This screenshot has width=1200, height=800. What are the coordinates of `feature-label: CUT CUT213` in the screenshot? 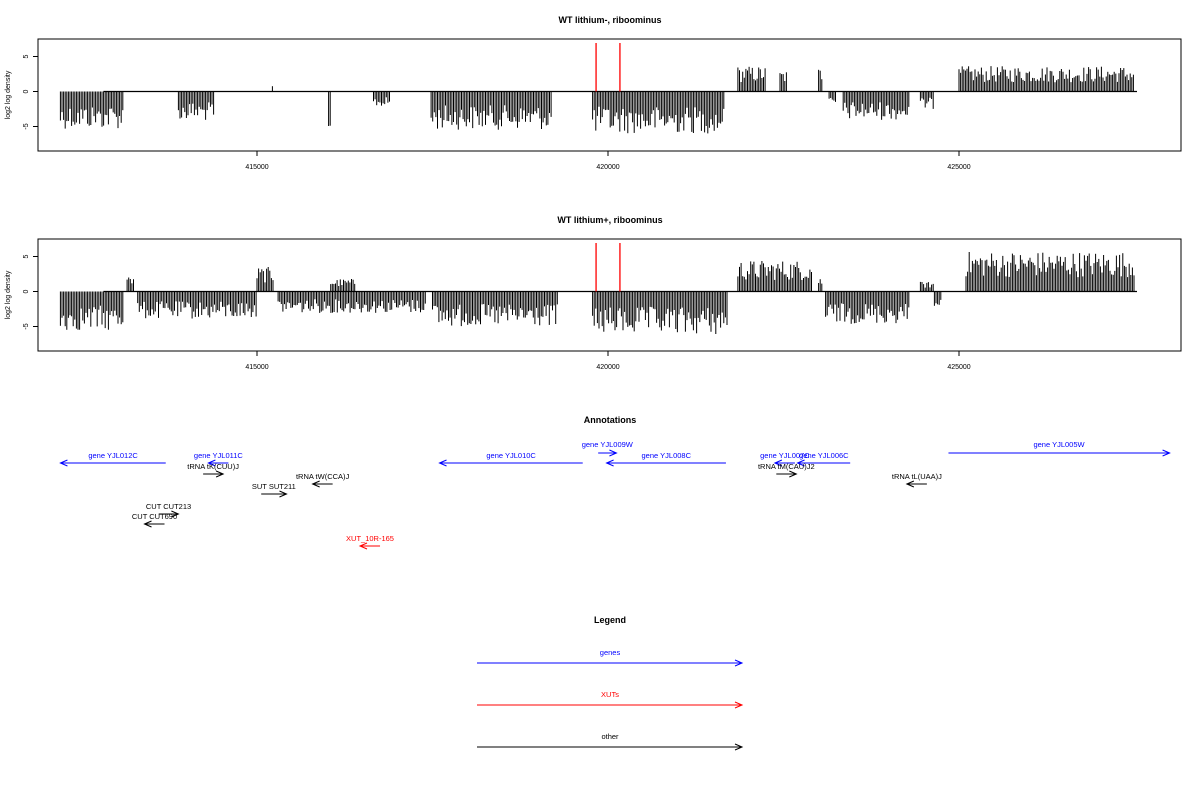 It's located at (168, 506).